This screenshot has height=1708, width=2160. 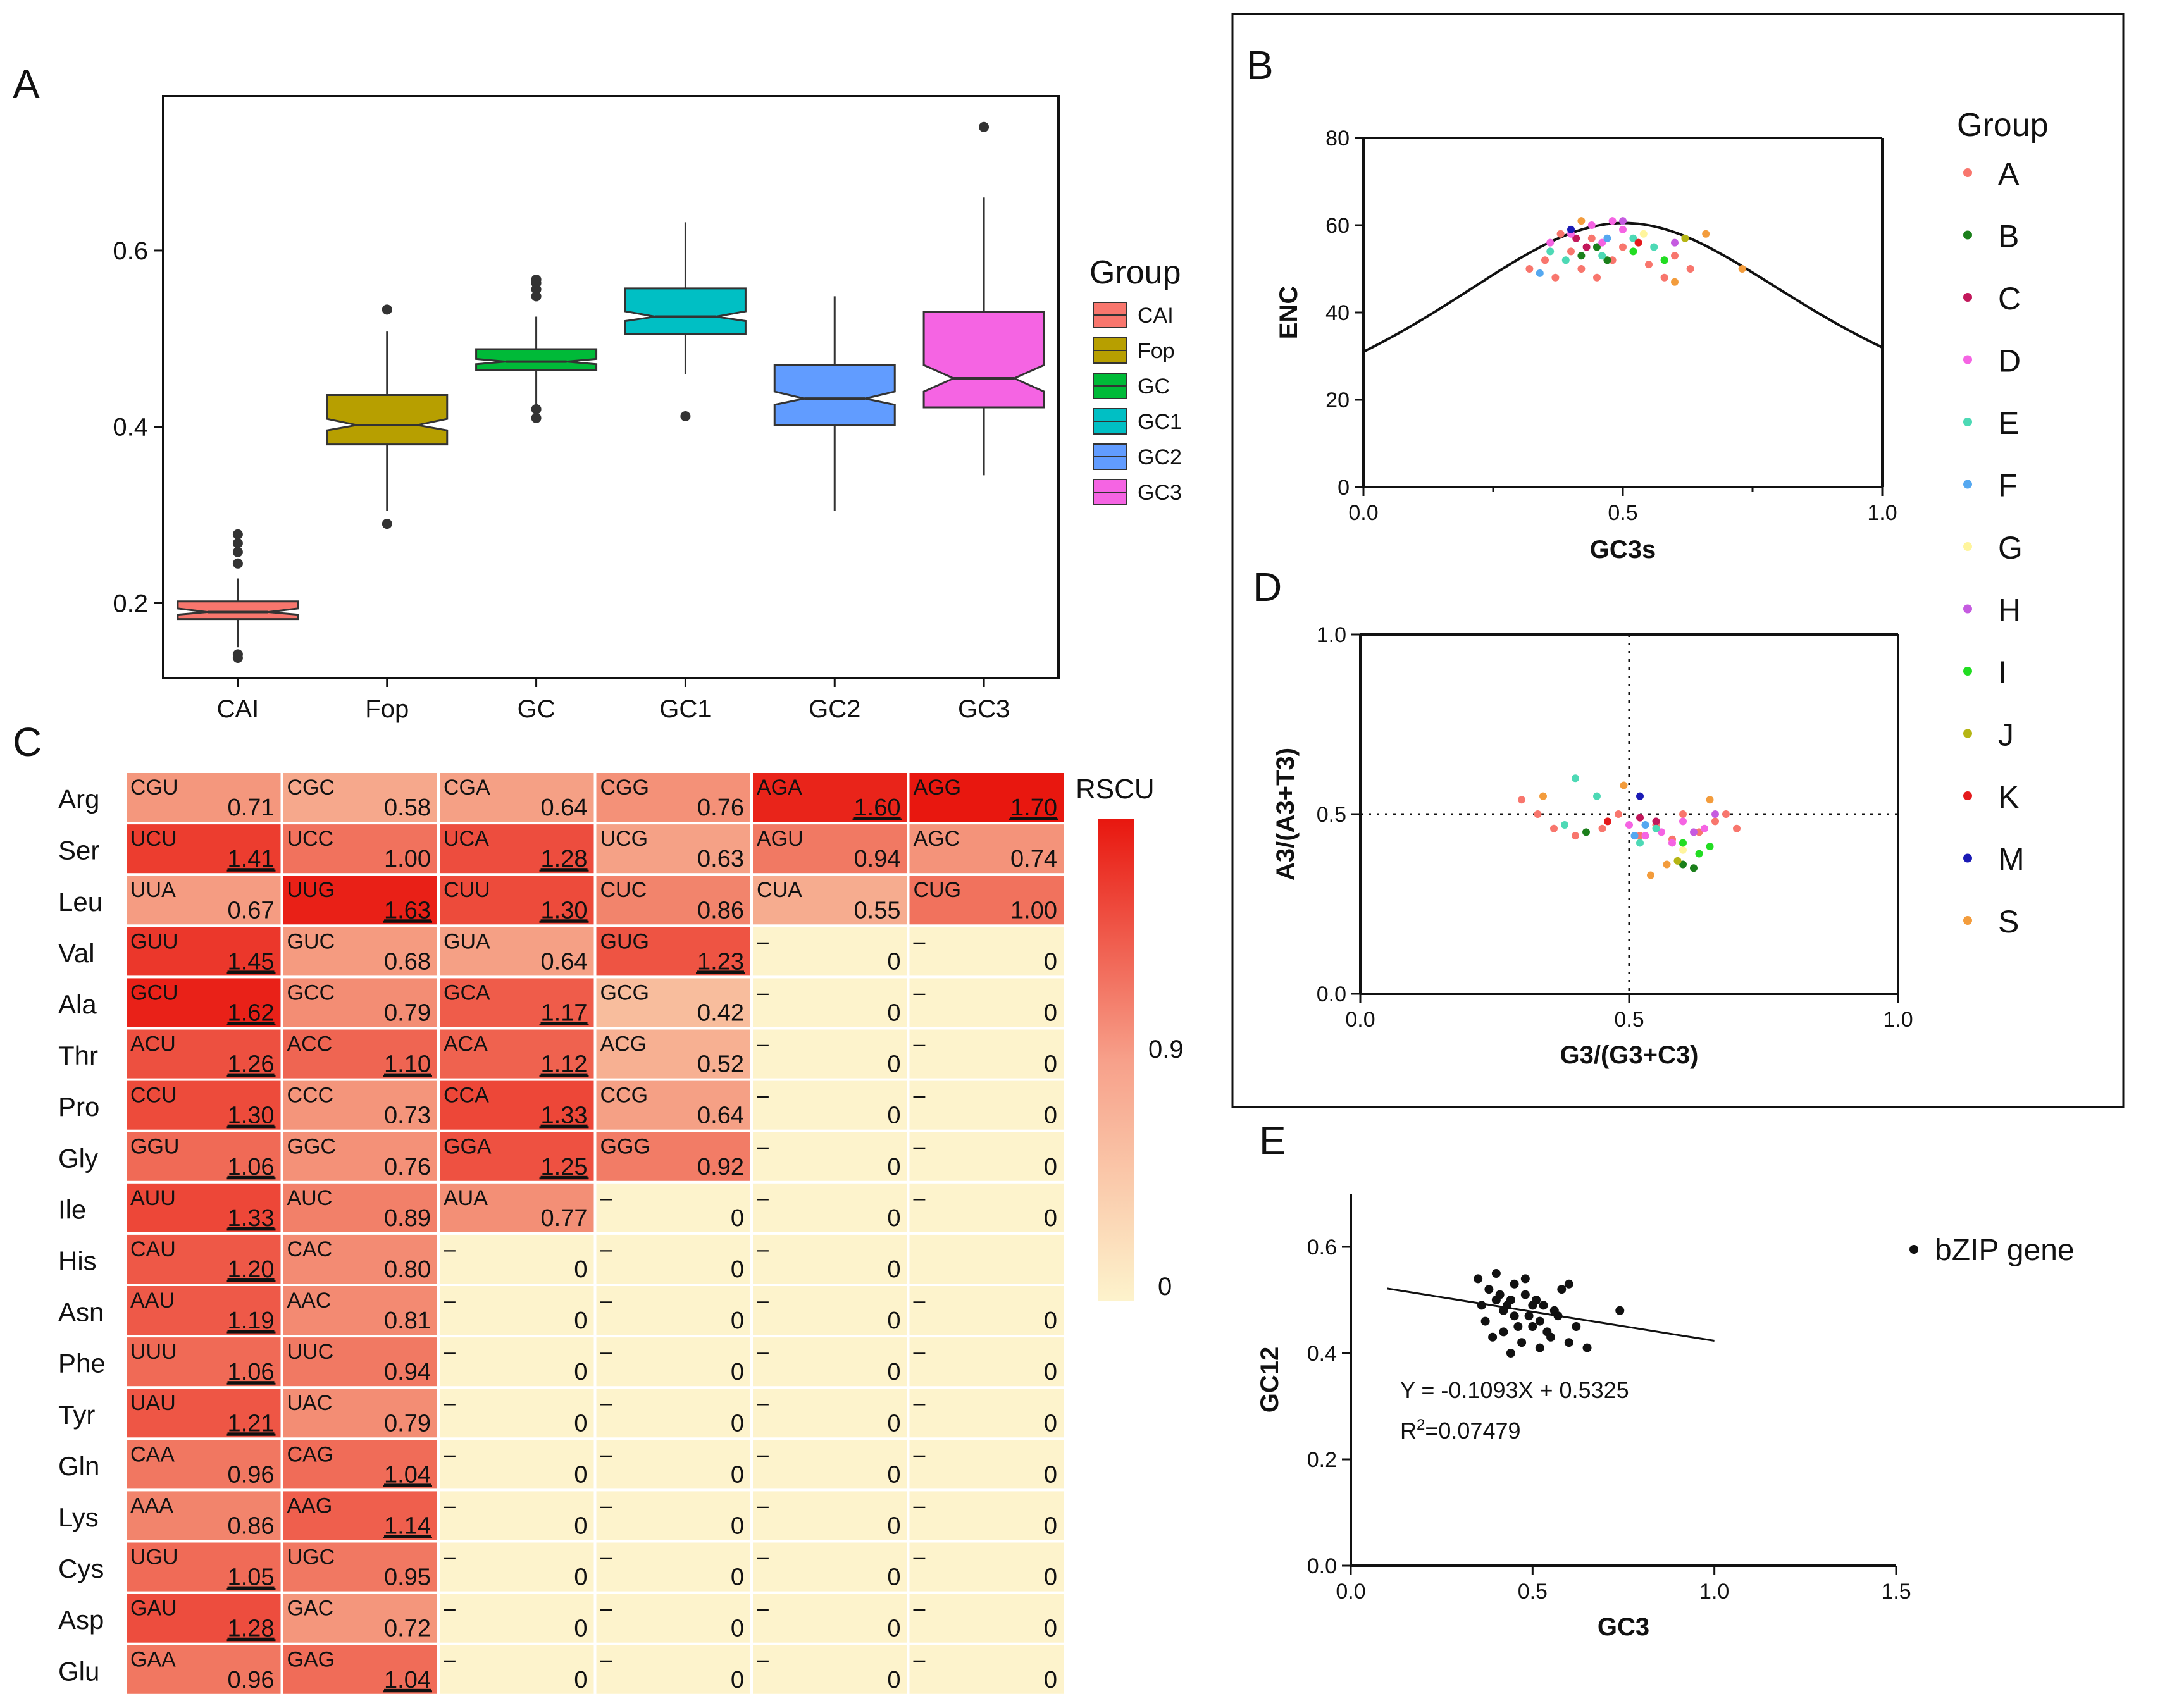 I want to click on legend-title: Group, so click(x=1135, y=272).